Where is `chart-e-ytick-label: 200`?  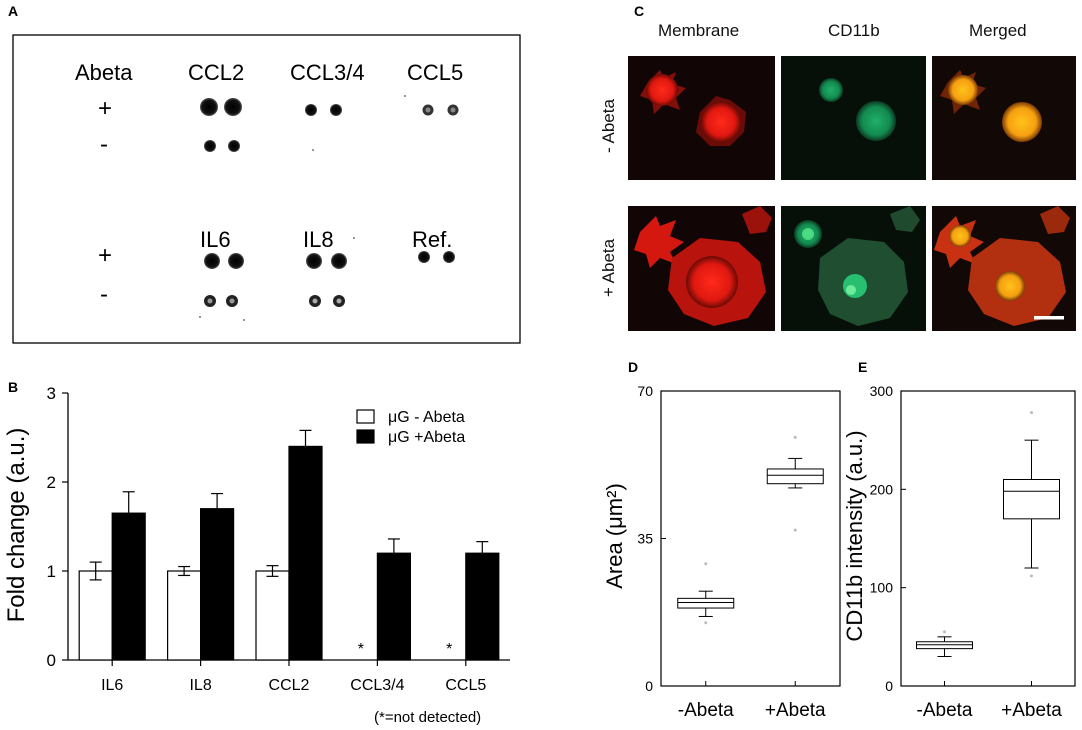 chart-e-ytick-label: 200 is located at coordinates (882, 489).